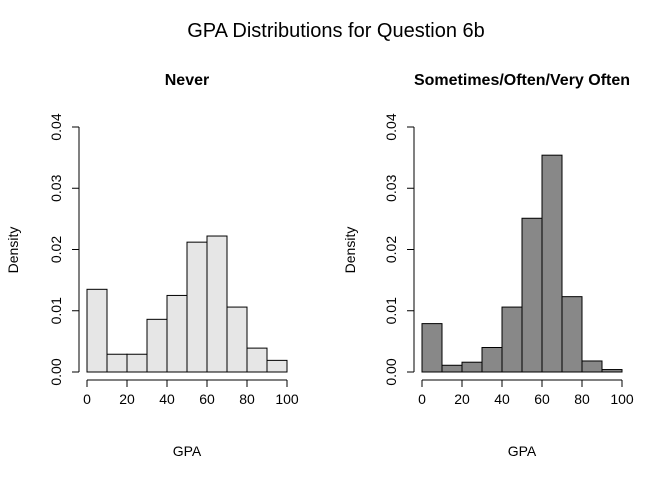  Describe the element at coordinates (336, 31) in the screenshot. I see `figure-title: GPA Distributions for Question 6b` at that location.